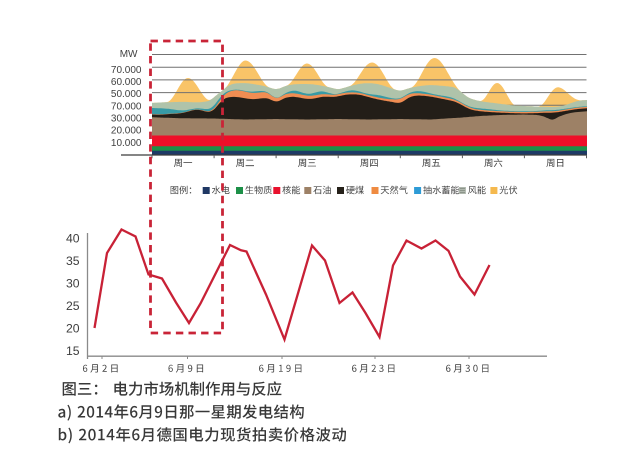 This screenshot has height=462, width=625. What do you see at coordinates (126, 94) in the screenshot?
I see `svg-text: 50.000` at bounding box center [126, 94].